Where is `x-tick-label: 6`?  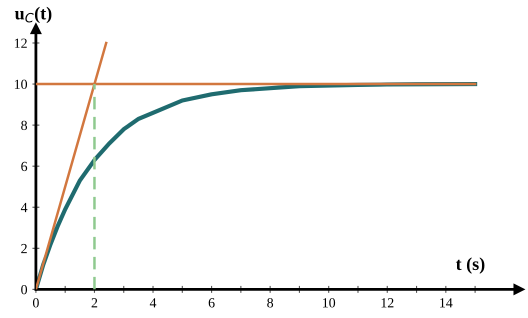 x-tick-label: 6 is located at coordinates (211, 303).